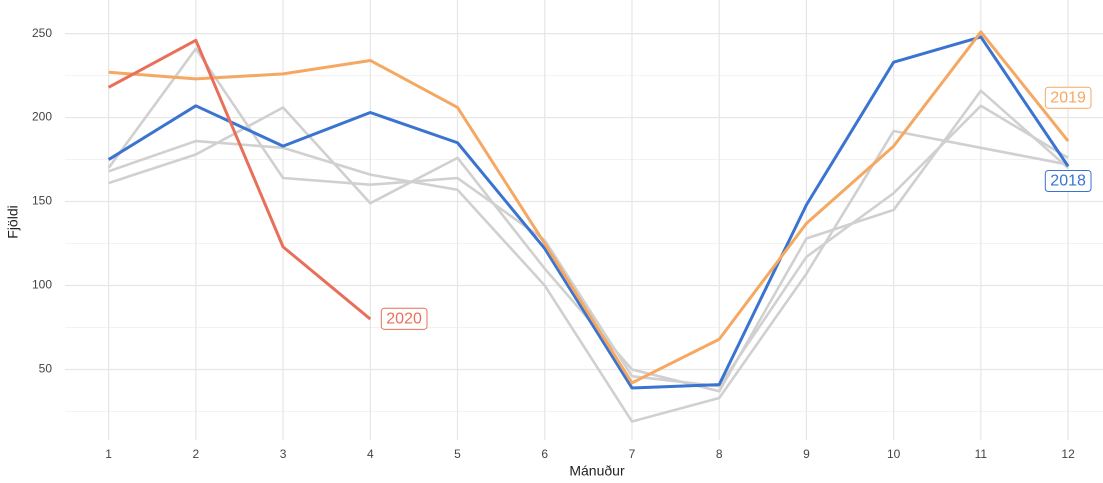  I want to click on x-tick-label: 10, so click(894, 454).